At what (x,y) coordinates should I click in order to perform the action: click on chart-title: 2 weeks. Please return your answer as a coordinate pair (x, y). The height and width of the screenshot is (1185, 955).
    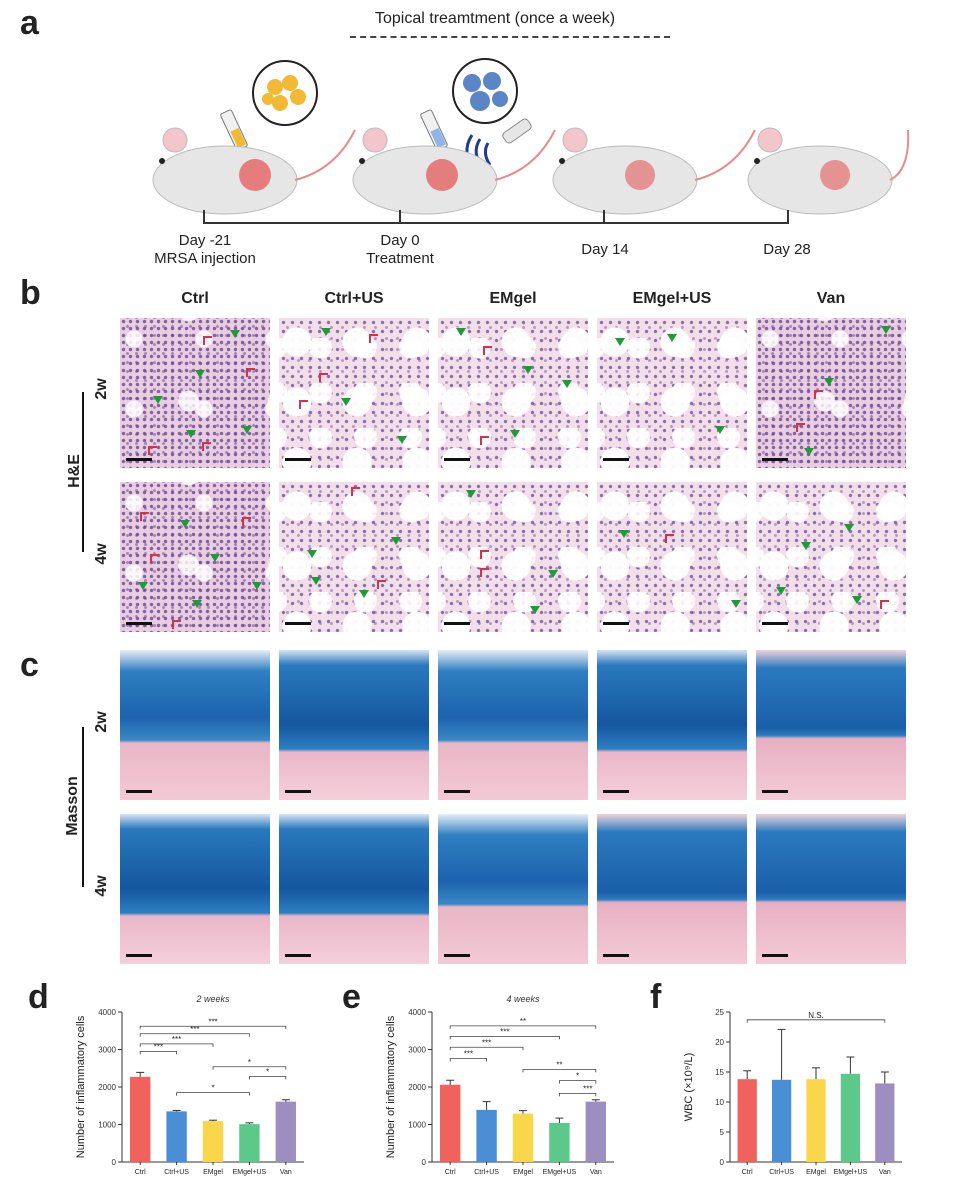
    Looking at the image, I should click on (212, 999).